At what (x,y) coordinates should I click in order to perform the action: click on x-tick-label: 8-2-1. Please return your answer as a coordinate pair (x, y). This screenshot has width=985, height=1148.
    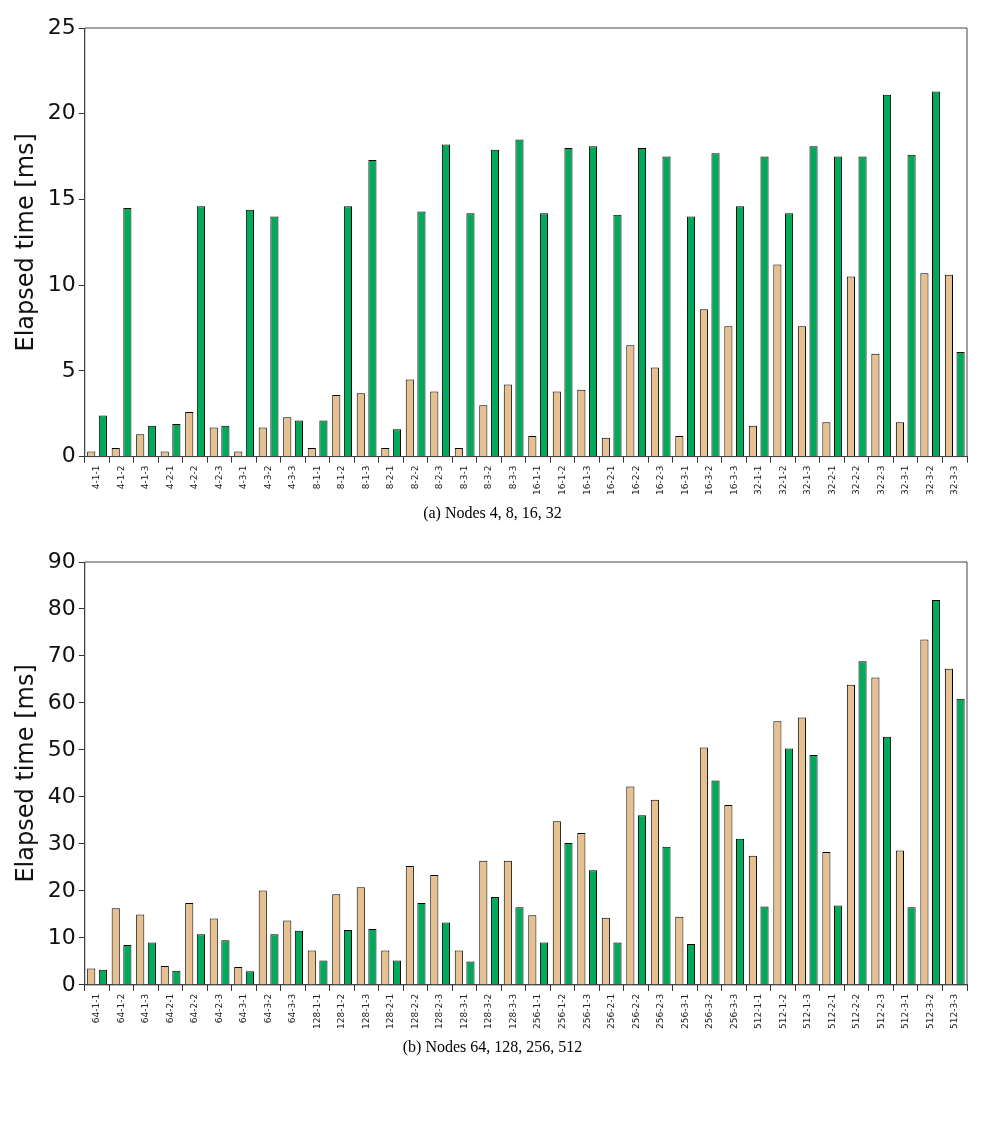
    Looking at the image, I should click on (390, 477).